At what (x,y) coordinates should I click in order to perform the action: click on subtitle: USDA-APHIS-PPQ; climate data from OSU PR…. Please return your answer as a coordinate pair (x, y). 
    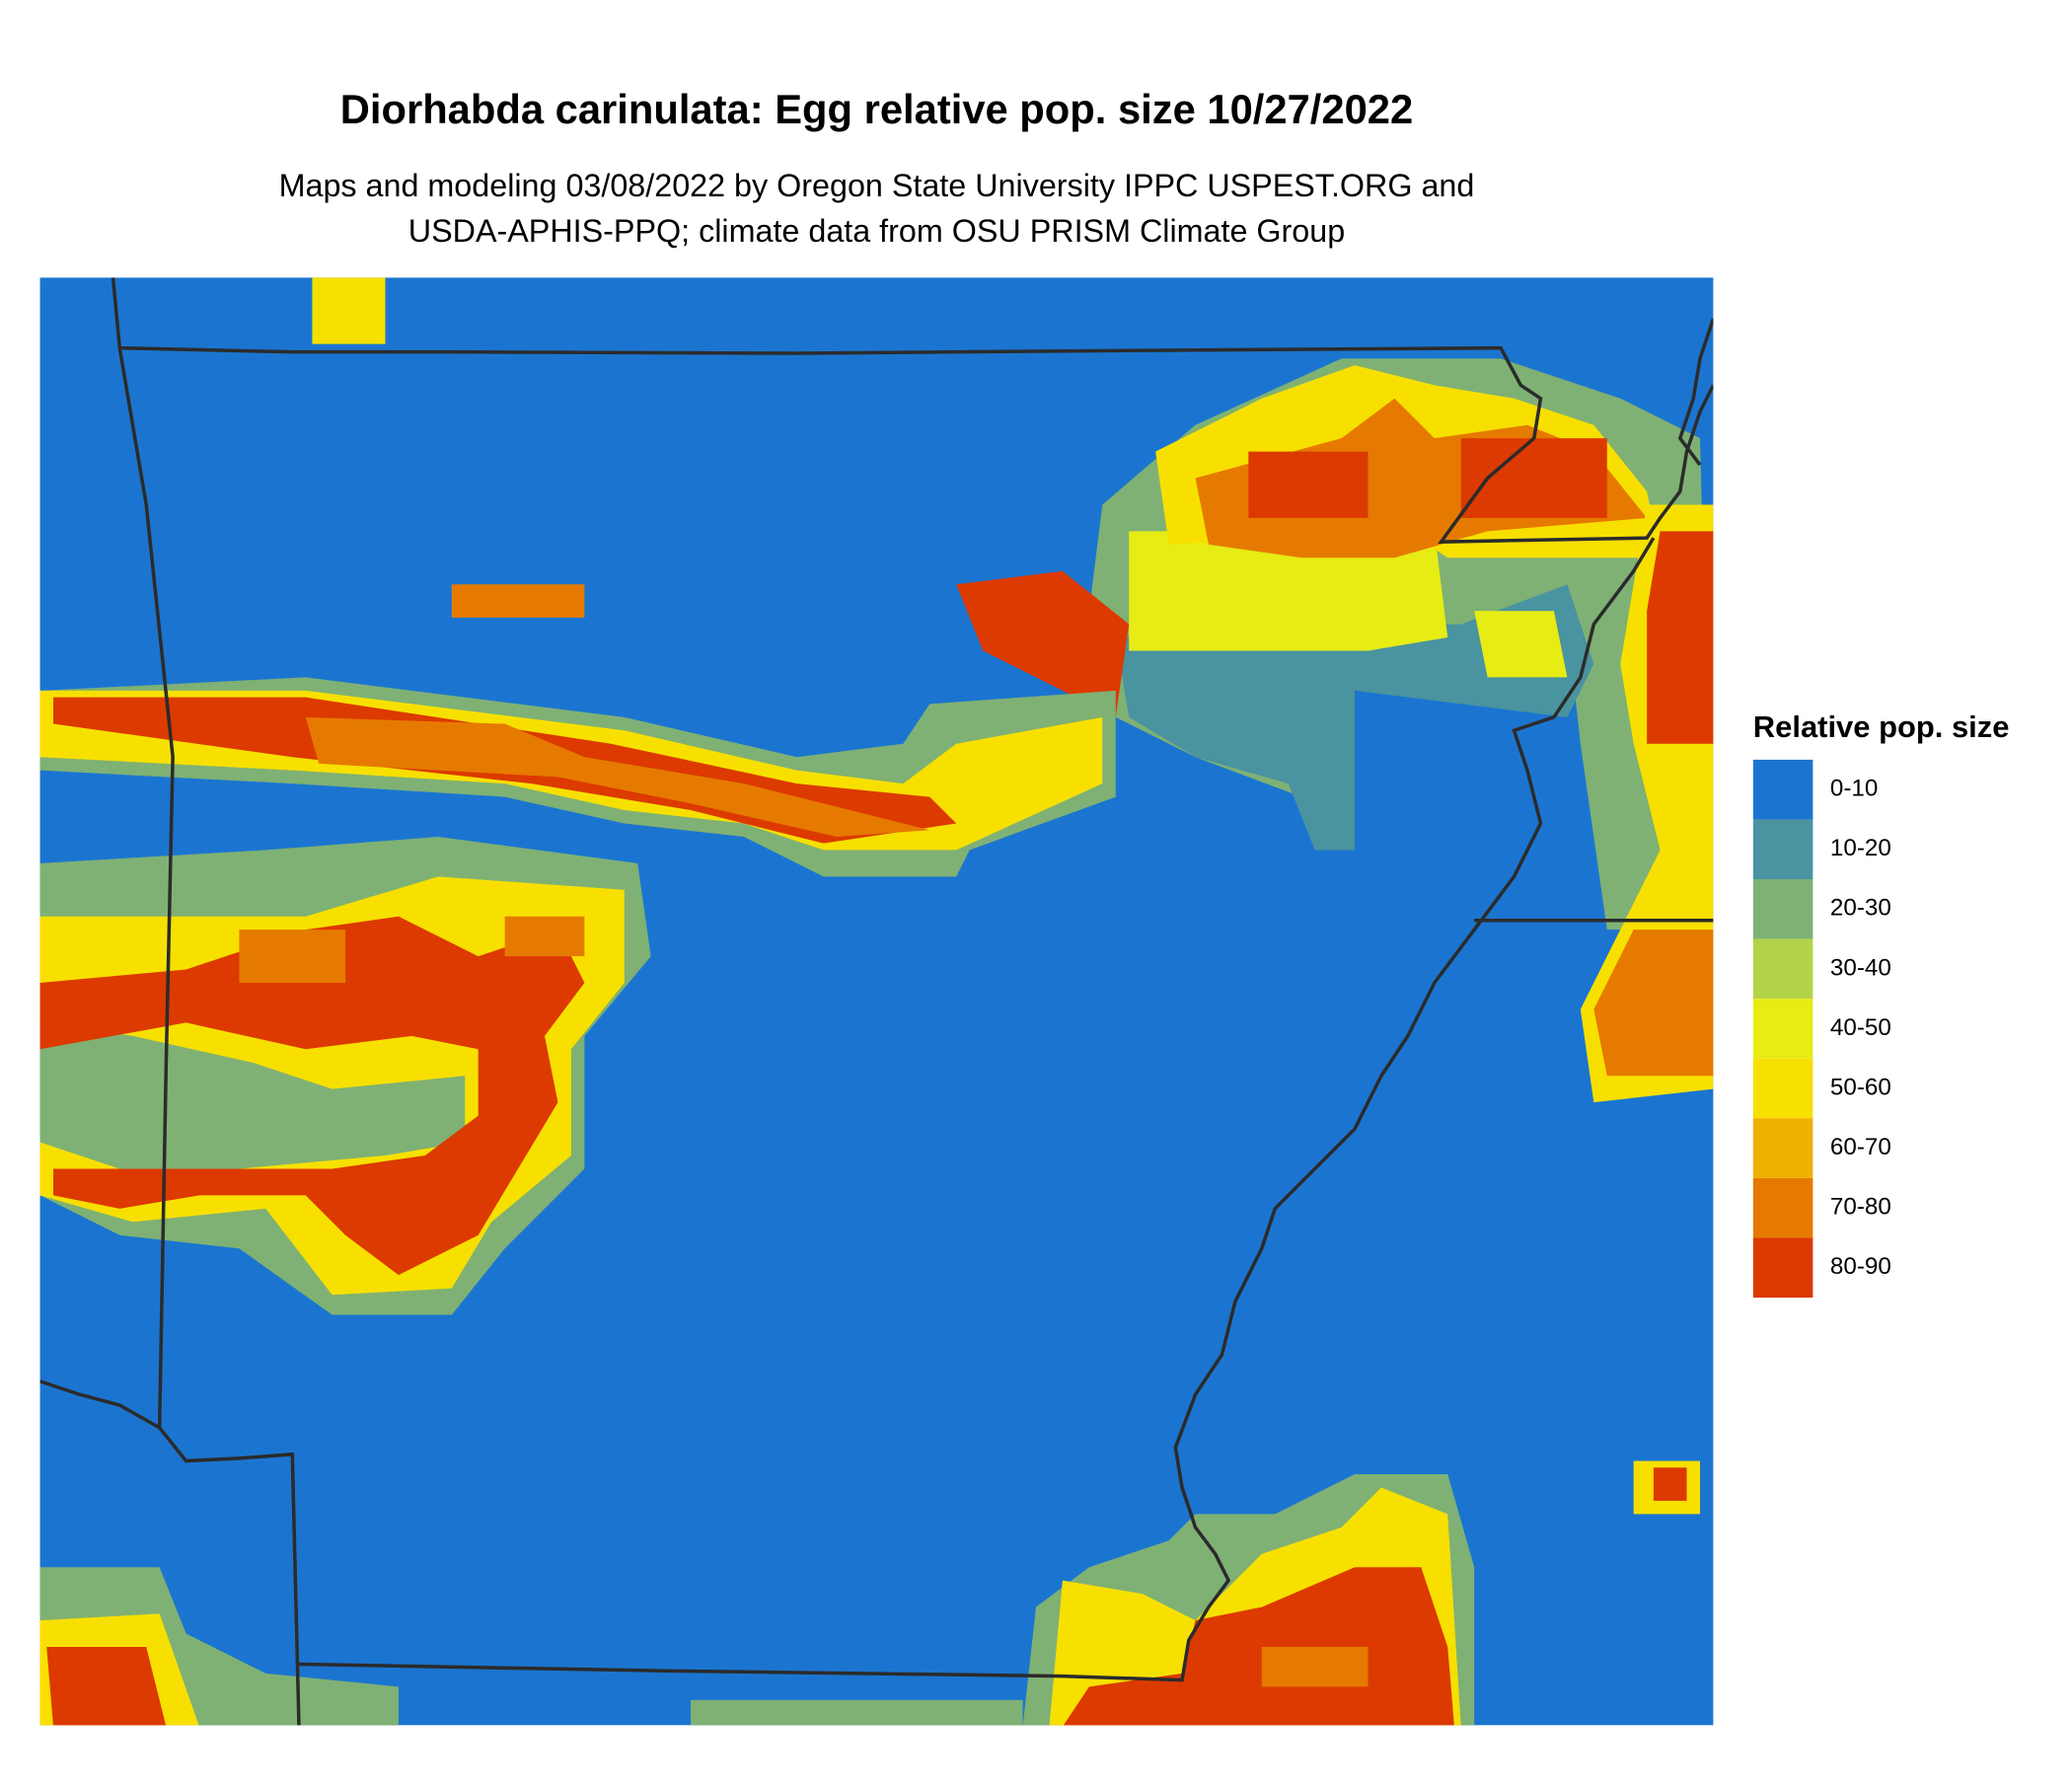
    Looking at the image, I should click on (877, 231).